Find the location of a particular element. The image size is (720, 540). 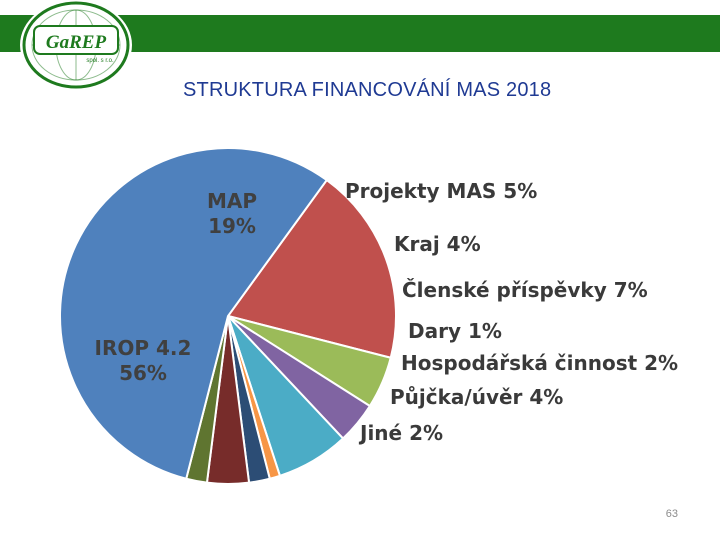

pie-label-irop-4-2: IROP 4.2 56% is located at coordinates (143, 360).